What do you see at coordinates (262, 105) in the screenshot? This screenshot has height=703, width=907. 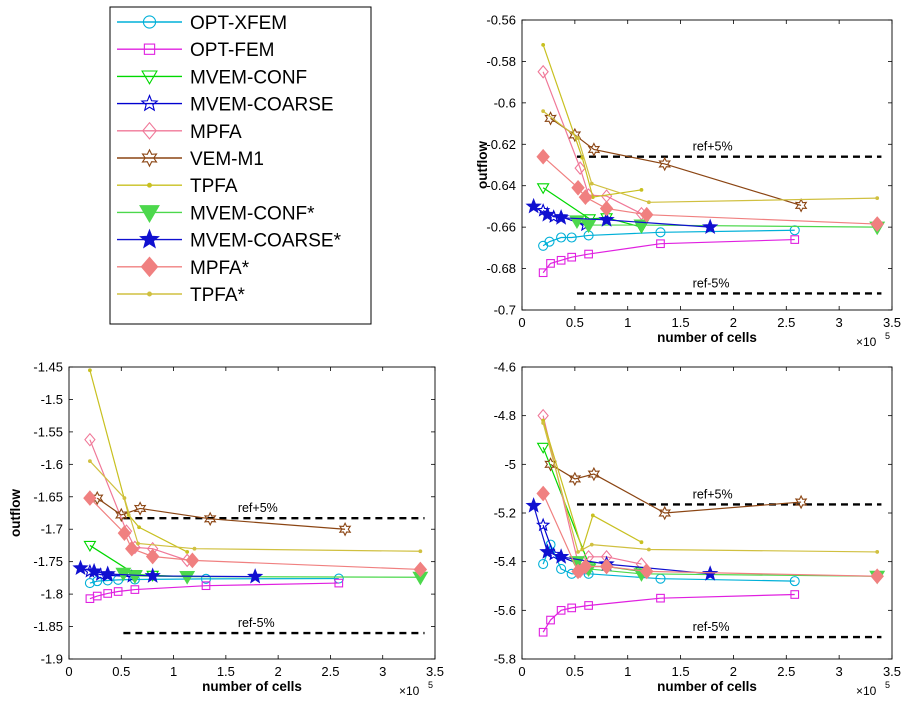 I see `legend-label-mvem-coarse: MVEM-COARSE` at bounding box center [262, 105].